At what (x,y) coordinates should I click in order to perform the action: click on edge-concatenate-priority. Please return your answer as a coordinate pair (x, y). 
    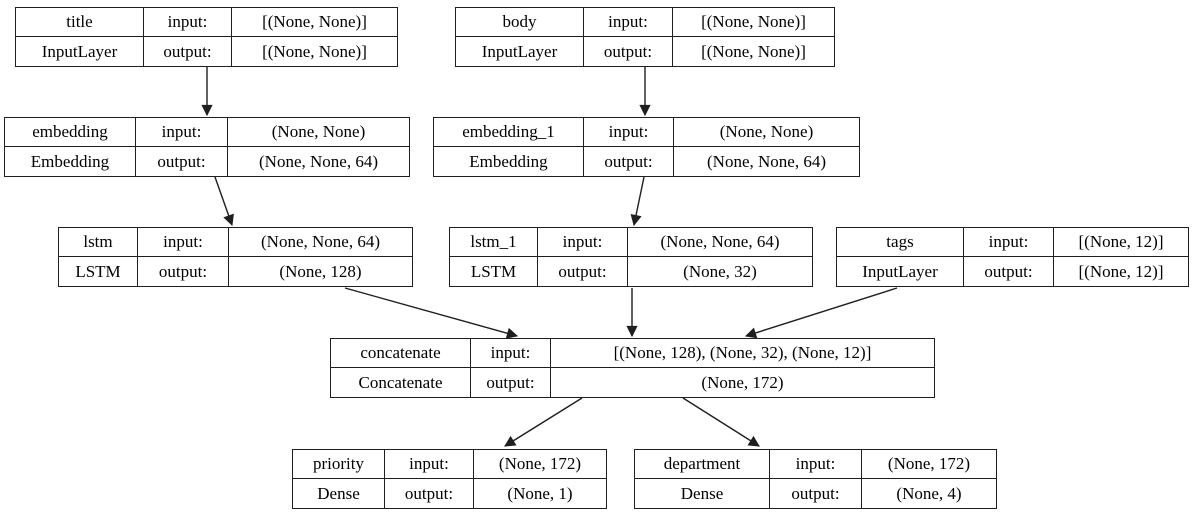
    Looking at the image, I should click on (543, 422).